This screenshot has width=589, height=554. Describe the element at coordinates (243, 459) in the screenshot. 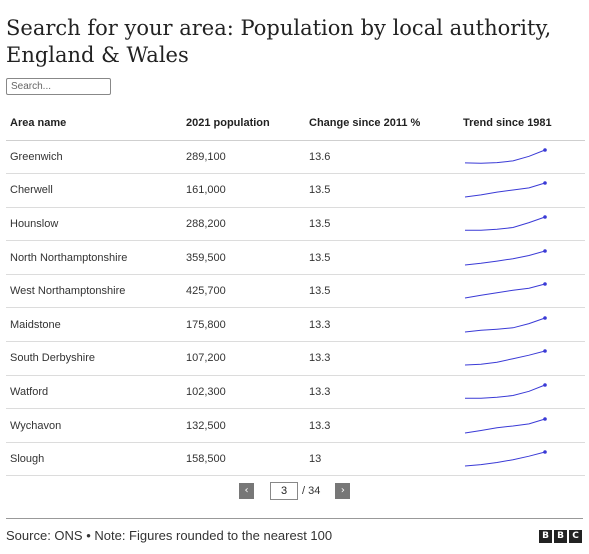

I see `cell-population: 158,500` at that location.